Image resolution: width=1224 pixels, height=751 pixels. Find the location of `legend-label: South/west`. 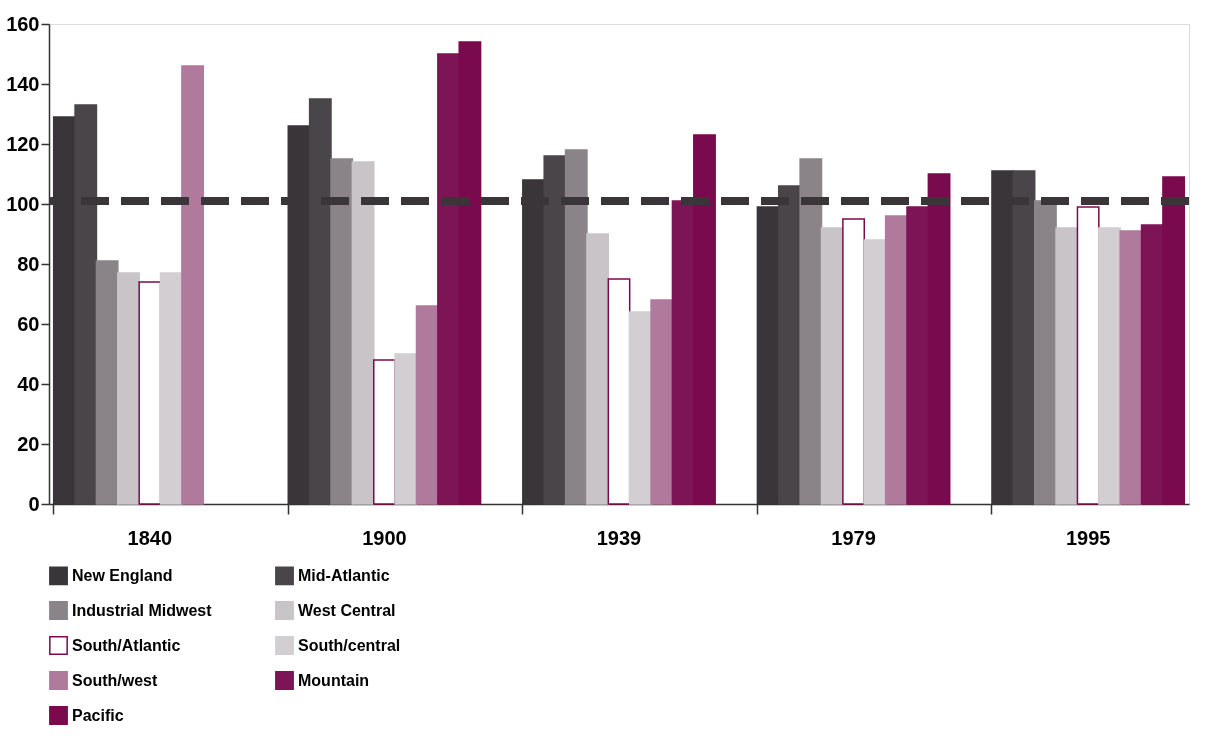

legend-label: South/west is located at coordinates (115, 680).